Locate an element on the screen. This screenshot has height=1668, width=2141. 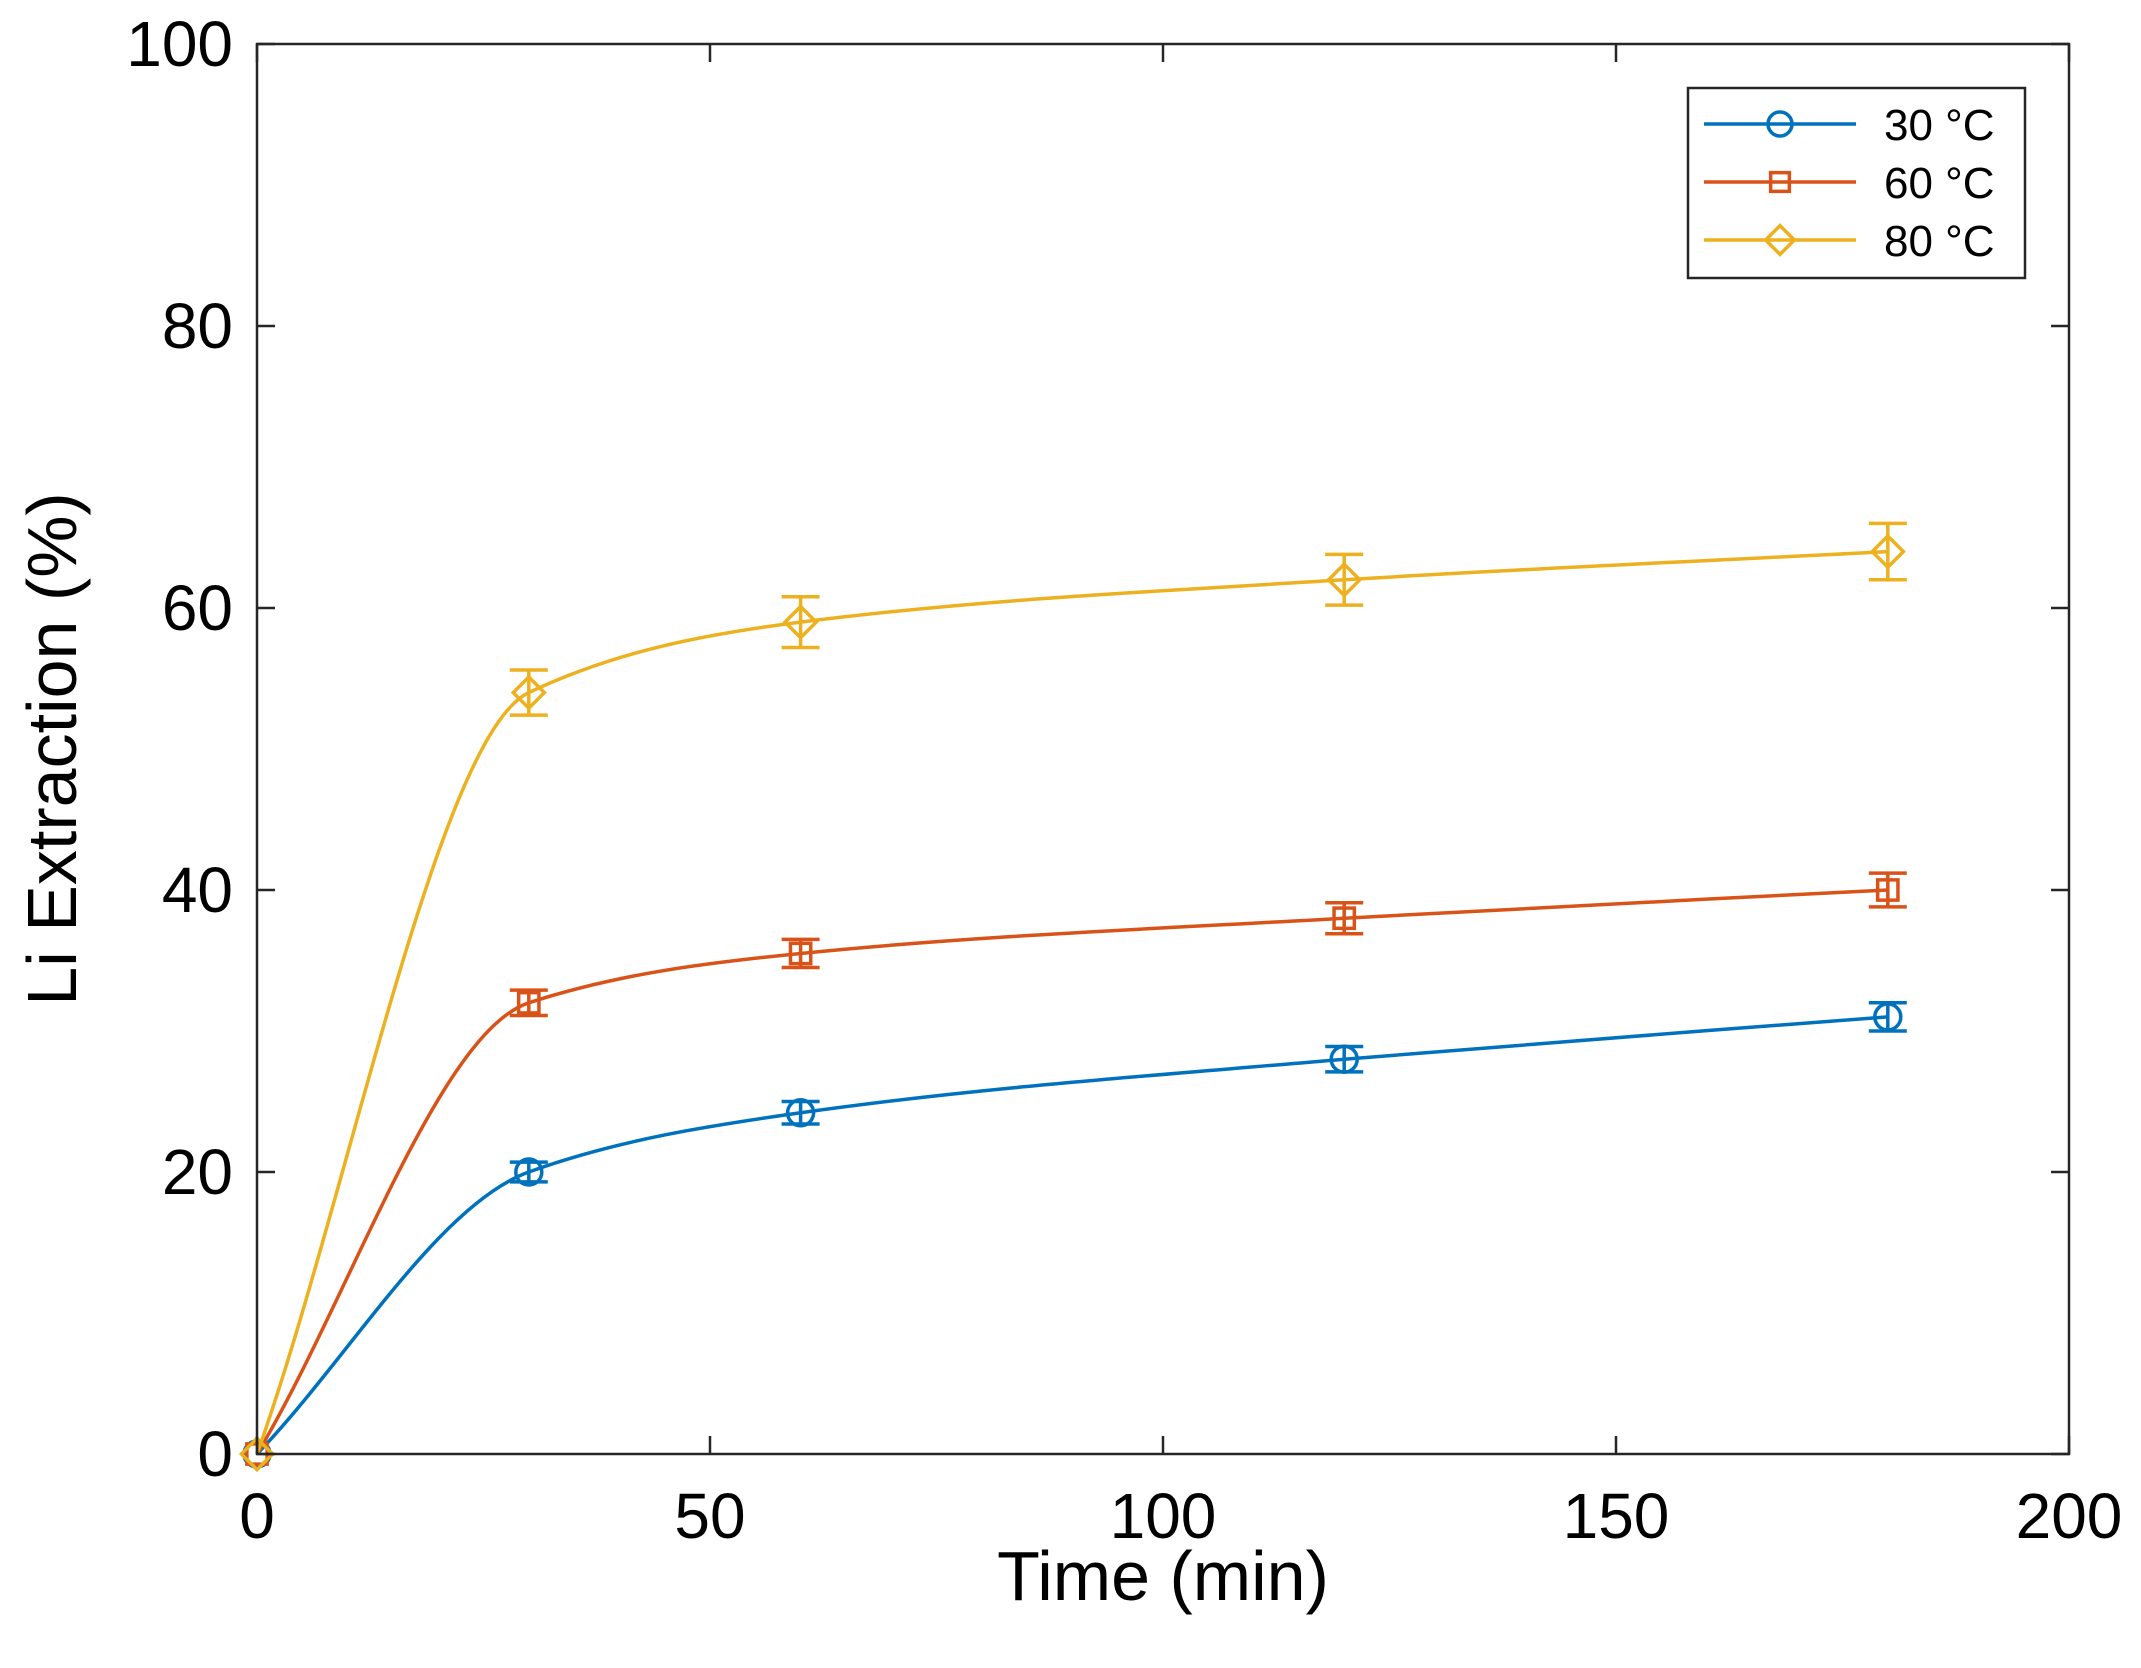
x-tick-label: 0 is located at coordinates (257, 1516).